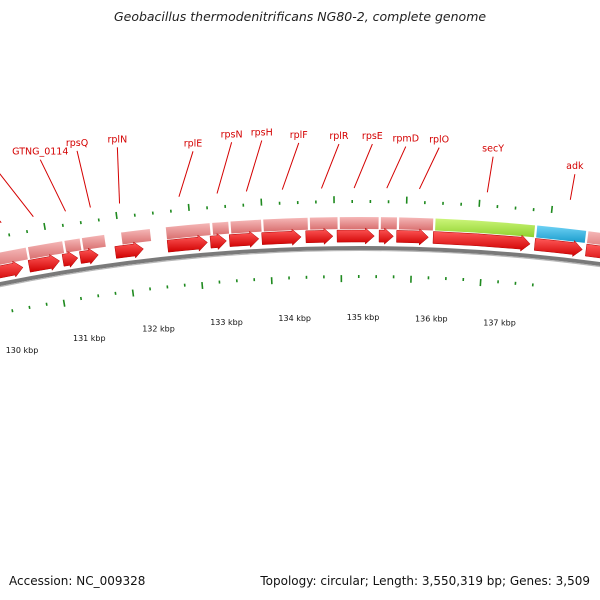 This screenshot has width=600, height=600. I want to click on genome-backbone, so click(300, 267).